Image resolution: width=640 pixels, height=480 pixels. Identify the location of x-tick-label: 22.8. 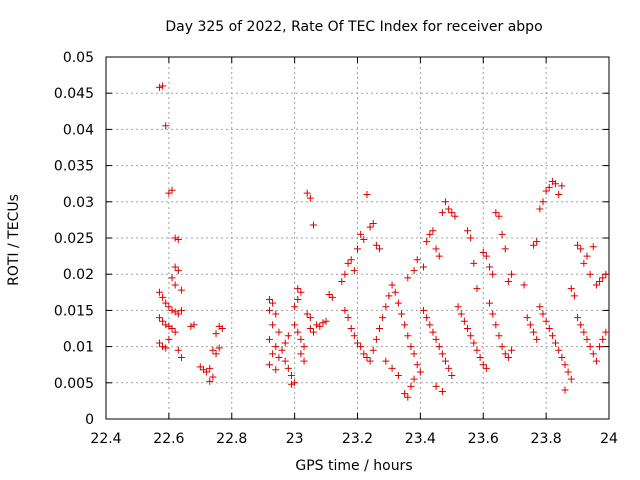
(231, 439).